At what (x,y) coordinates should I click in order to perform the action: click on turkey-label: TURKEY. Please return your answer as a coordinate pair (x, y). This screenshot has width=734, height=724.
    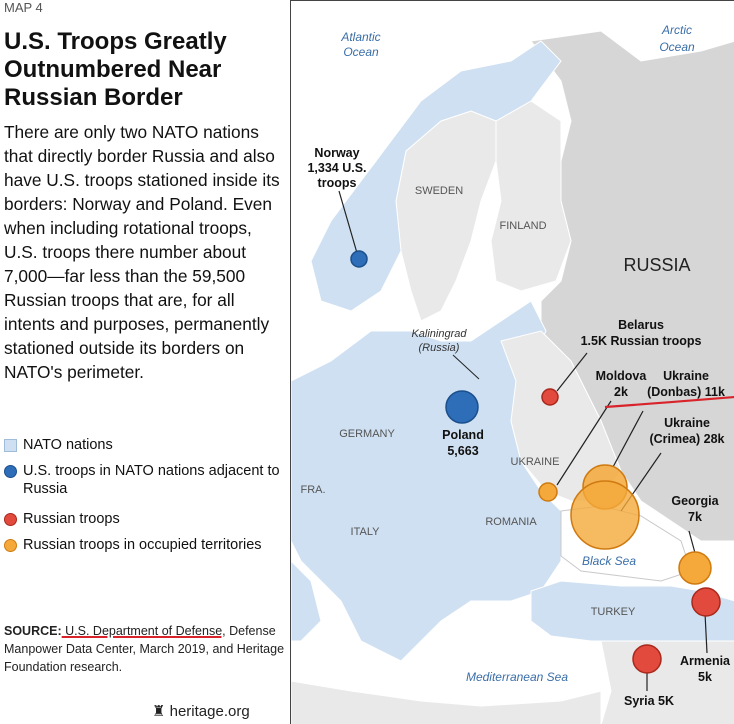
    Looking at the image, I should click on (613, 612).